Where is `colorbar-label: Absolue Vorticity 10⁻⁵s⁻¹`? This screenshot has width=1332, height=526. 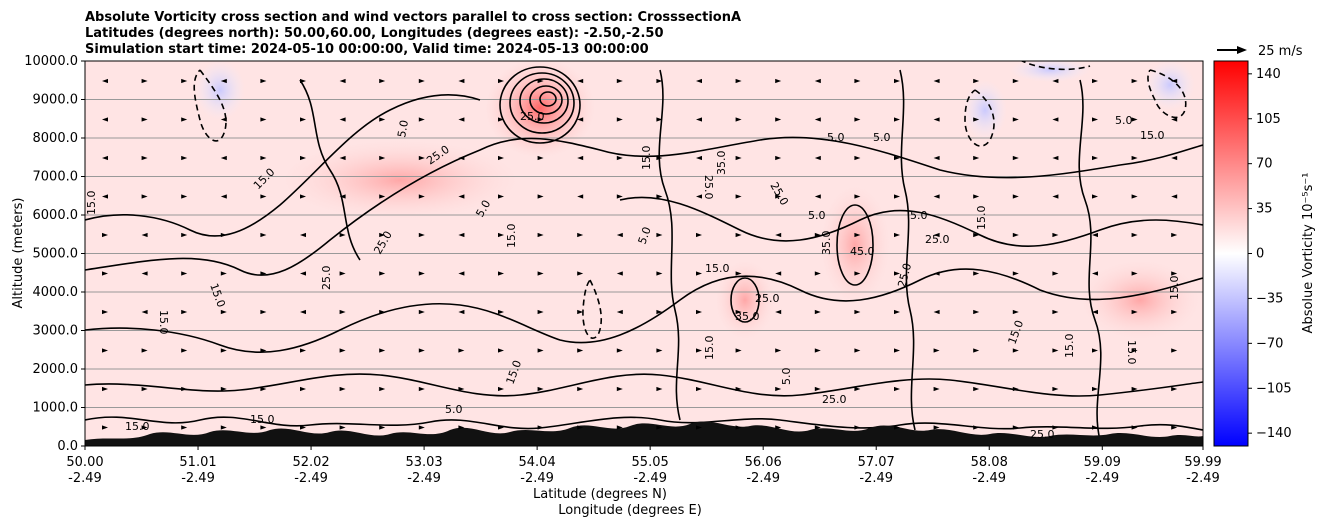 colorbar-label: Absolue Vorticity 10⁻⁵s⁻¹ is located at coordinates (1308, 253).